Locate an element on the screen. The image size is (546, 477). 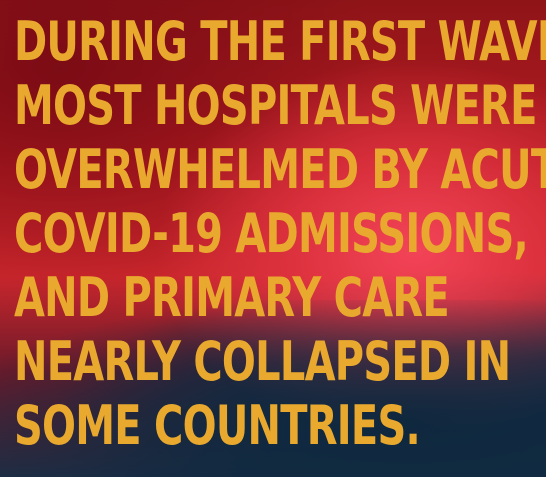
headline-line-7: SOME COUNTRIES. is located at coordinates (217, 425).